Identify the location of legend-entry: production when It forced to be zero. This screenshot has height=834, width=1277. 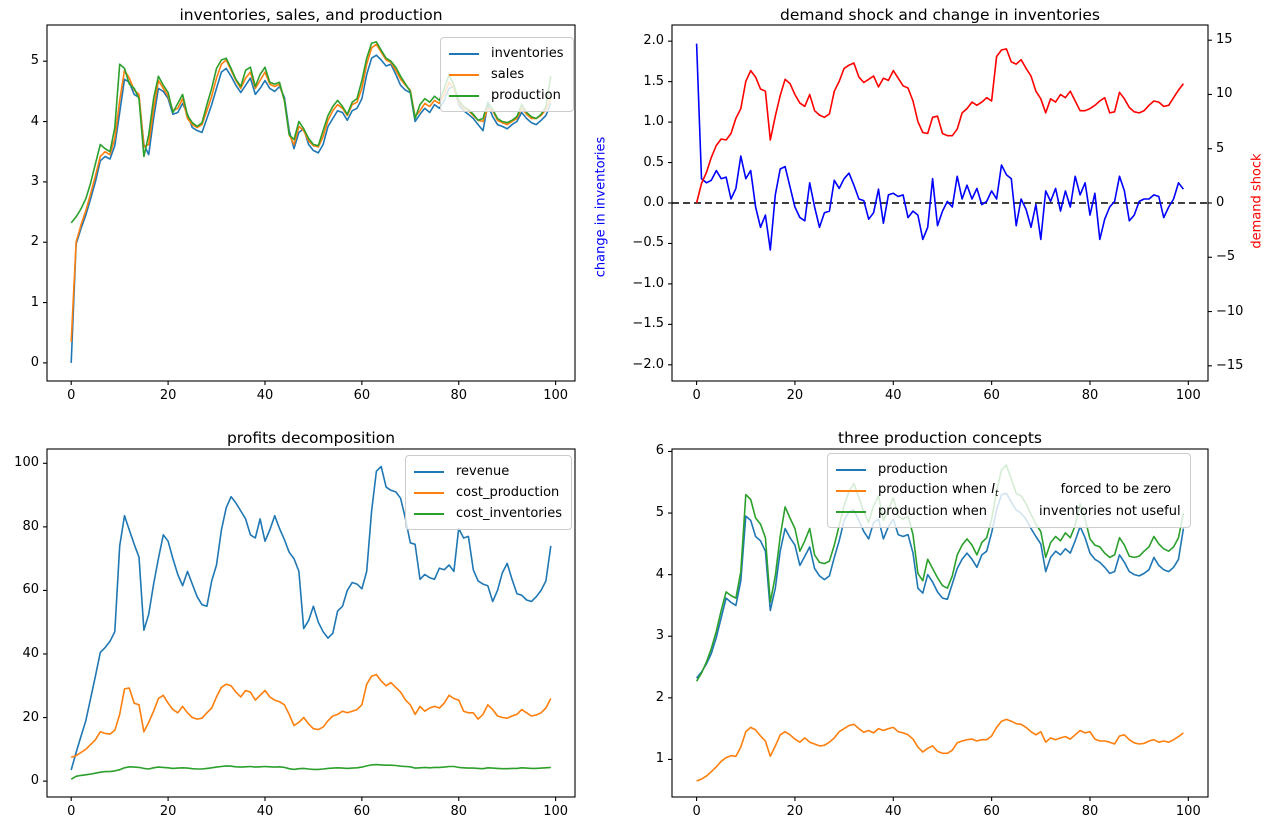
(1008, 490).